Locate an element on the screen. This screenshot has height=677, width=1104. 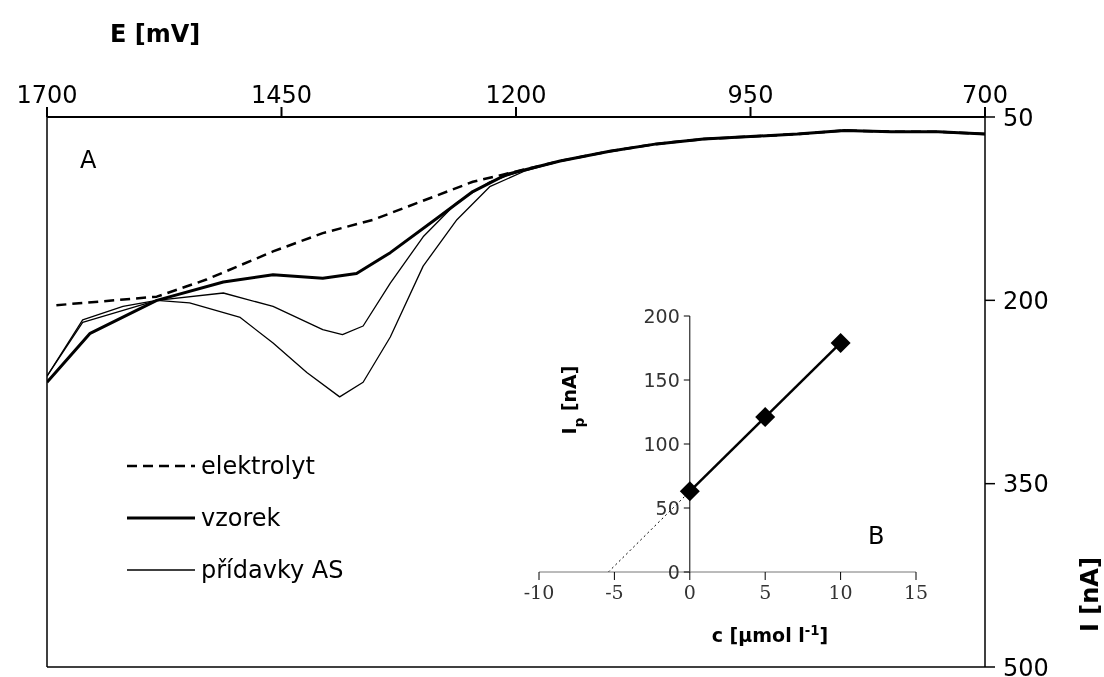
x-axis-title: c [µmol l$^{-1}$] is located at coordinates (770, 634).